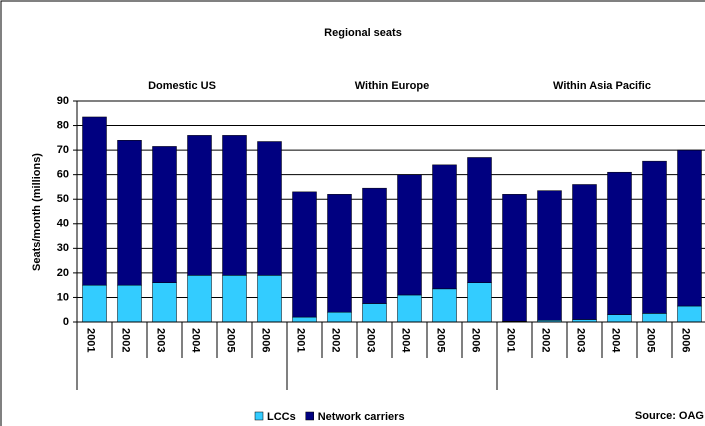 The width and height of the screenshot is (705, 426). Describe the element at coordinates (602, 86) in the screenshot. I see `group-label: Within Asia Pacific` at that location.